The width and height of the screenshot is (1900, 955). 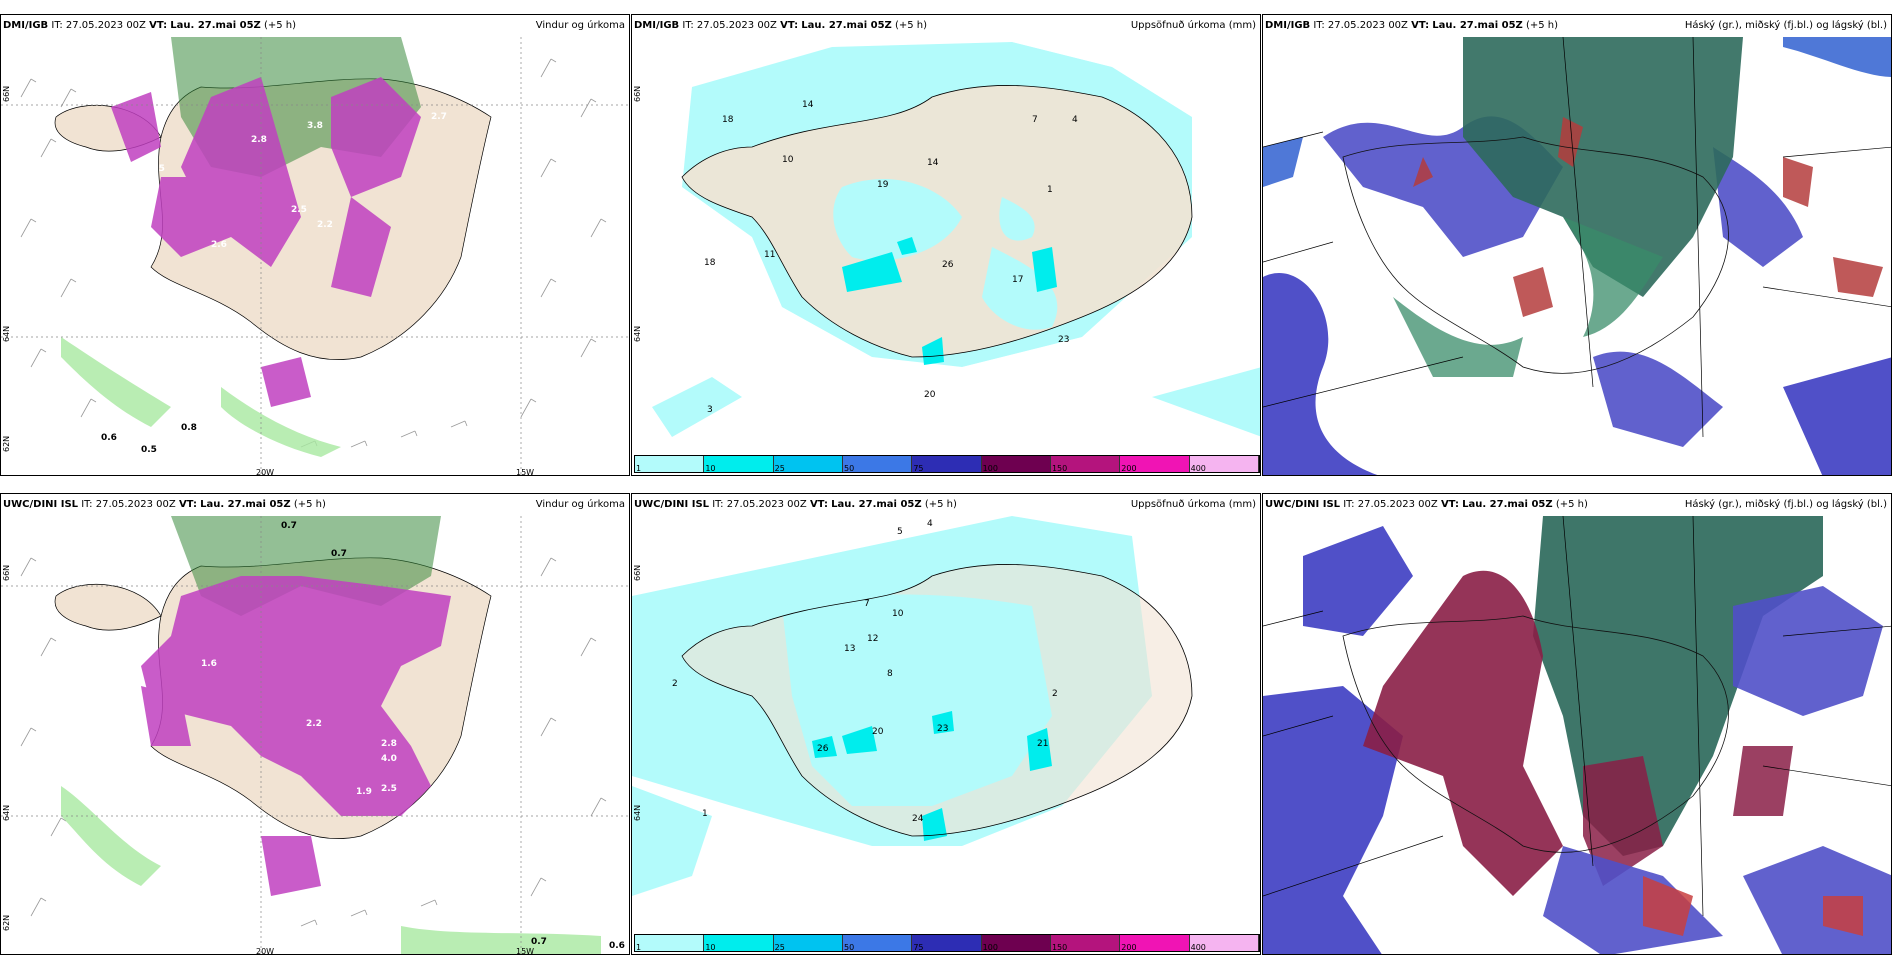 What do you see at coordinates (189, 428) in the screenshot?
I see `value-label: 0.8` at bounding box center [189, 428].